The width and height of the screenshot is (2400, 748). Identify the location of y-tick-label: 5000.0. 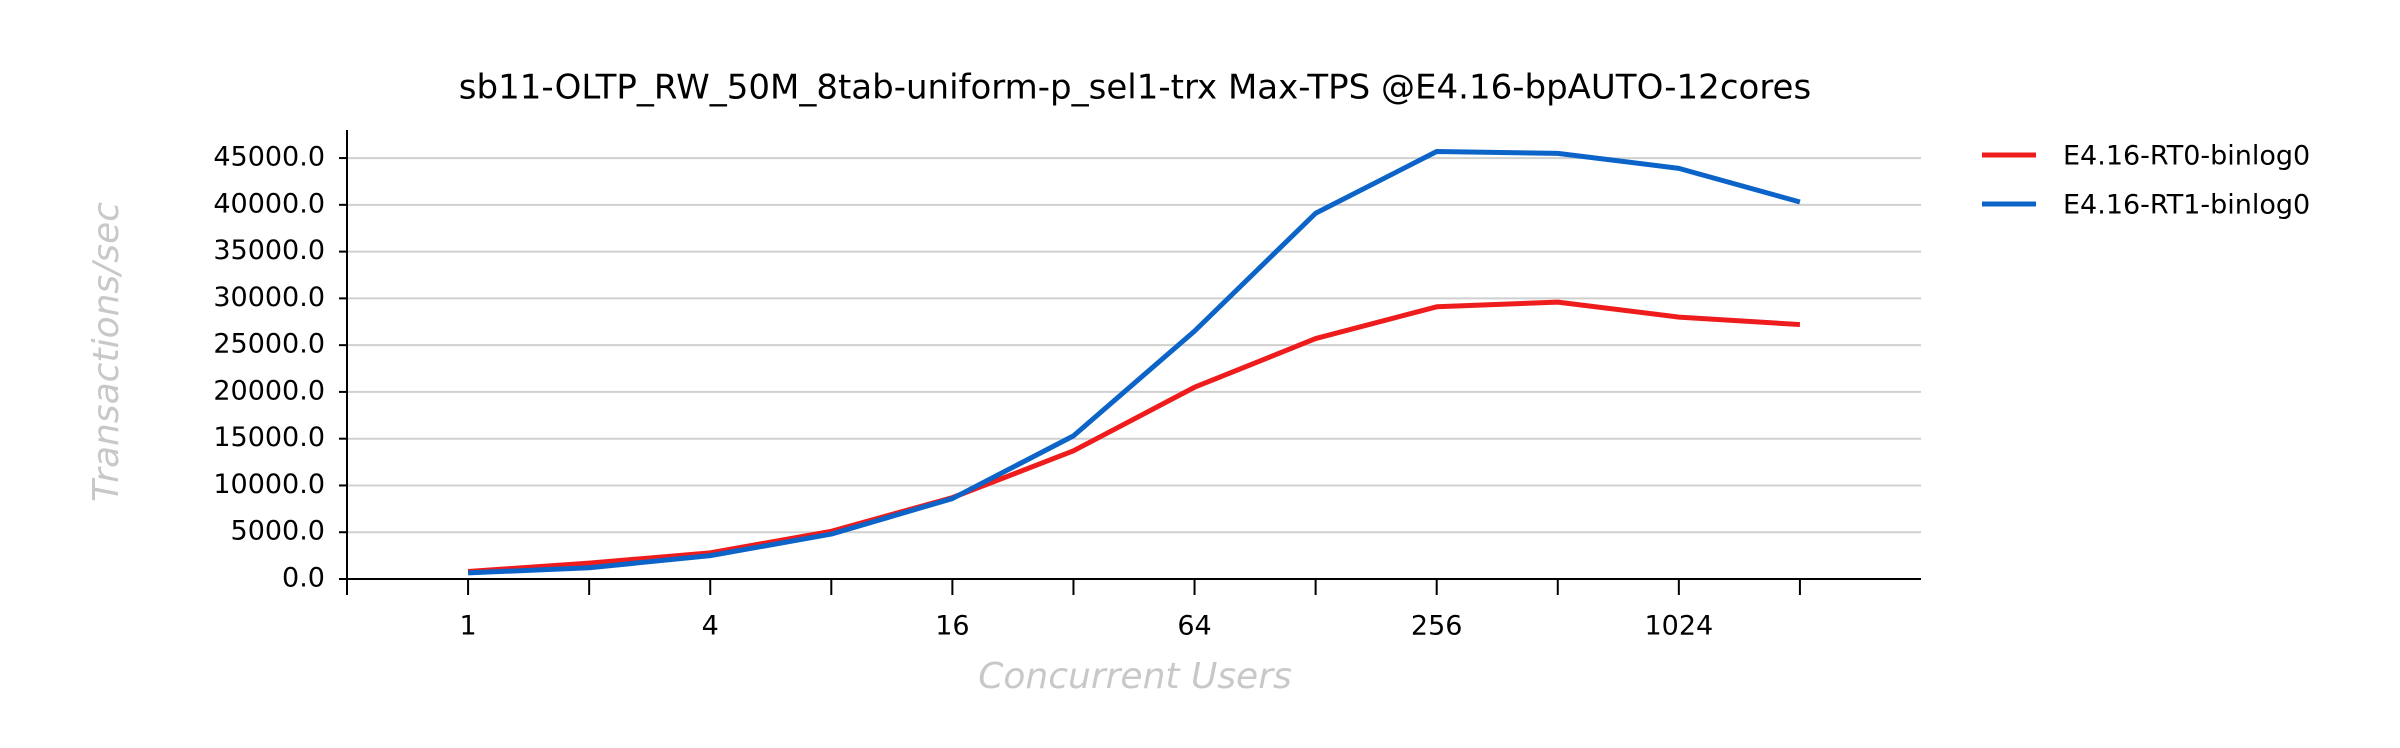
(278, 531).